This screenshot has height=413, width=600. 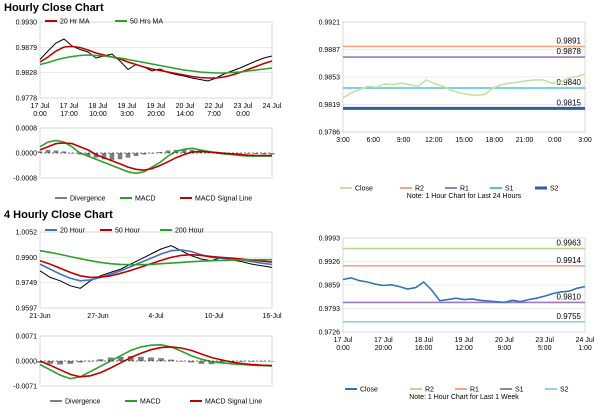 I want to click on y-tick-label: 0.9828, so click(x=27, y=73).